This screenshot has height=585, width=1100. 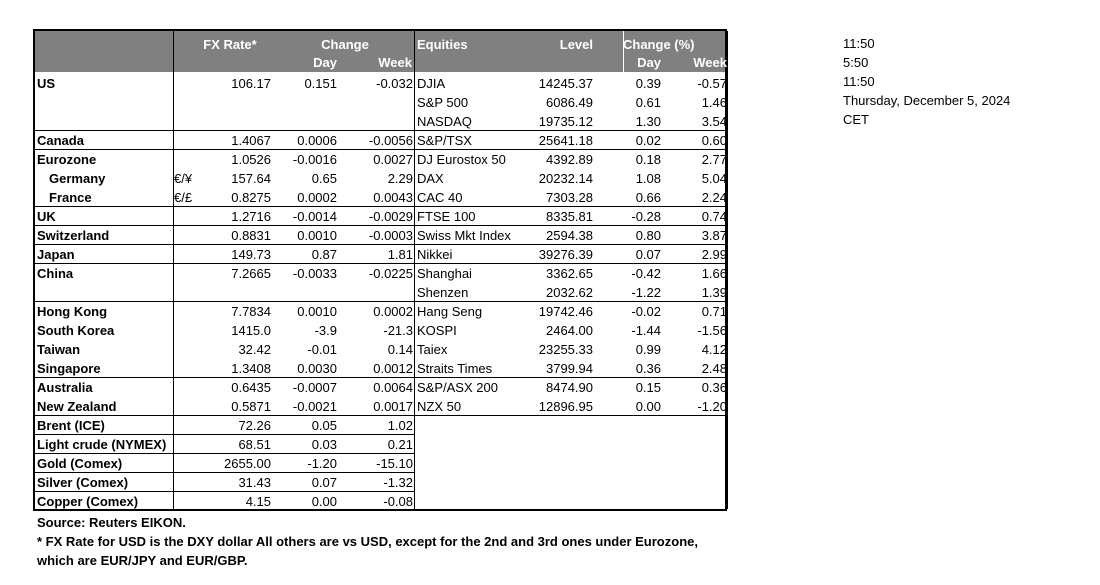 What do you see at coordinates (400, 349) in the screenshot?
I see `cell-week: 0.14` at bounding box center [400, 349].